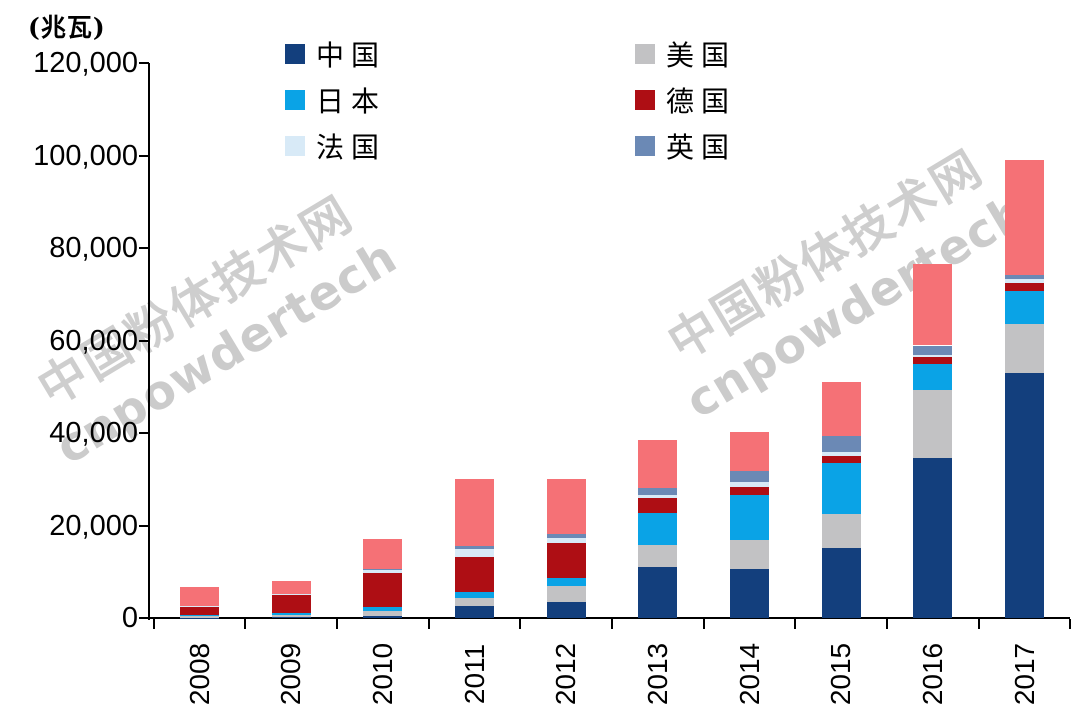 Image resolution: width=1080 pixels, height=719 pixels. Describe the element at coordinates (474, 512) in the screenshot. I see `bar-segment-2011-其他` at that location.